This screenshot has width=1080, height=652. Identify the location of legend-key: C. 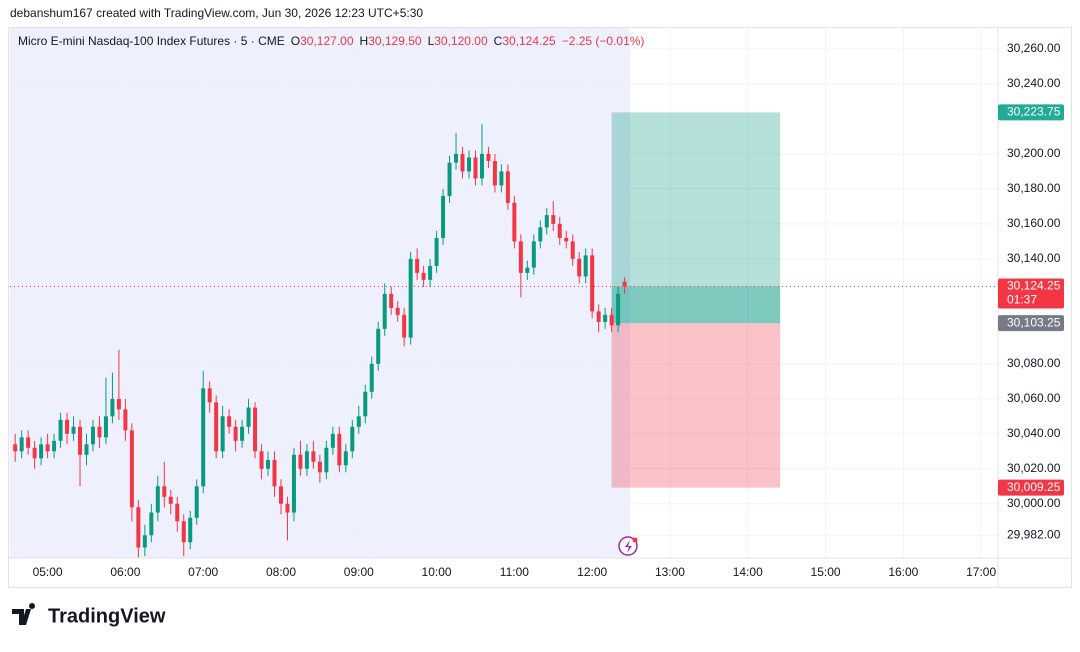
(498, 41).